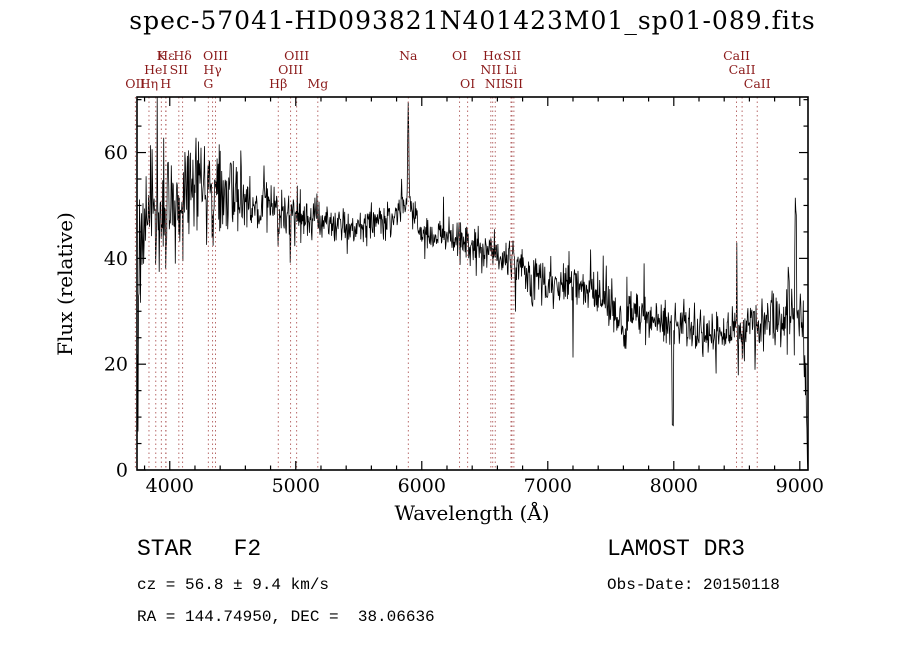 Image resolution: width=900 pixels, height=649 pixels. I want to click on x-tick-label: 8000, so click(674, 486).